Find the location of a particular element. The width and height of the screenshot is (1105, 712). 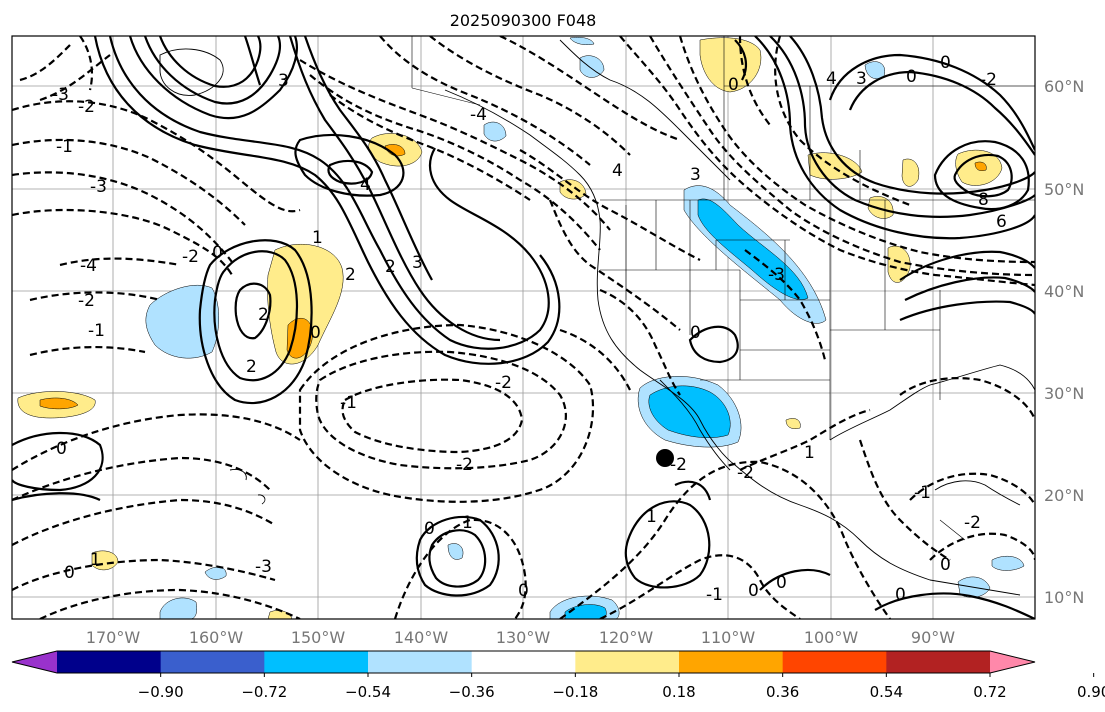

lat-label: 20°N is located at coordinates (1064, 495).